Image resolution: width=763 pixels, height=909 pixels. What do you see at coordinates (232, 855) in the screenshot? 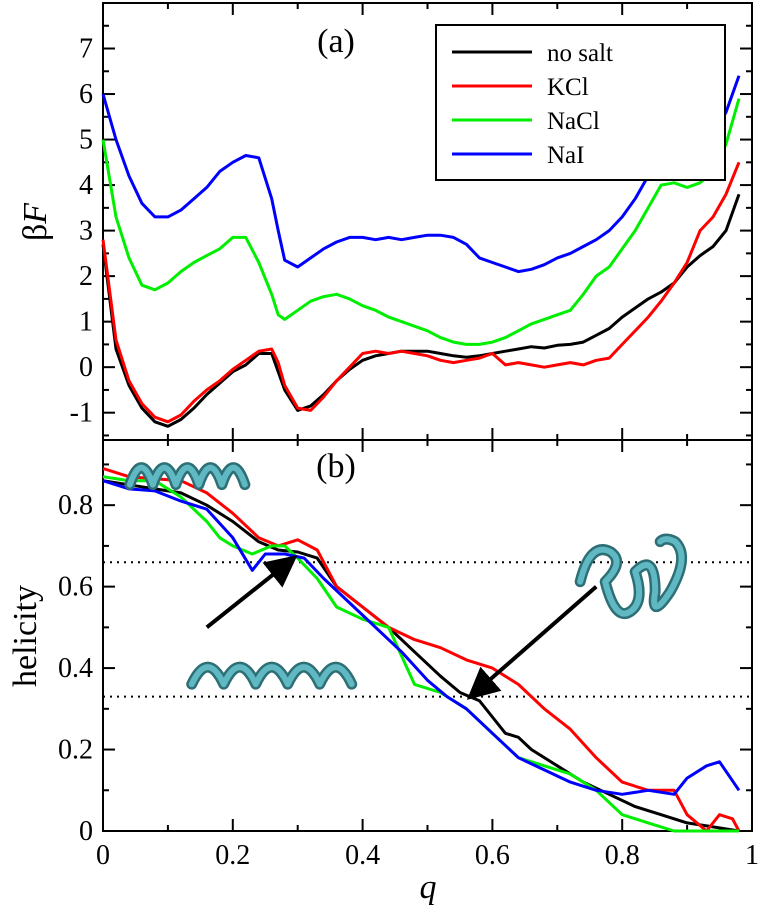
I see `x-tick-label: 0.2` at bounding box center [232, 855].